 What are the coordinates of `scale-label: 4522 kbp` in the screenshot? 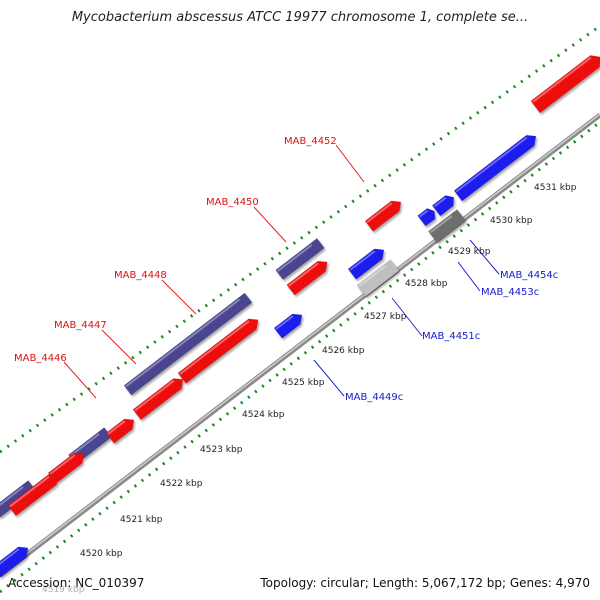 It's located at (181, 484).